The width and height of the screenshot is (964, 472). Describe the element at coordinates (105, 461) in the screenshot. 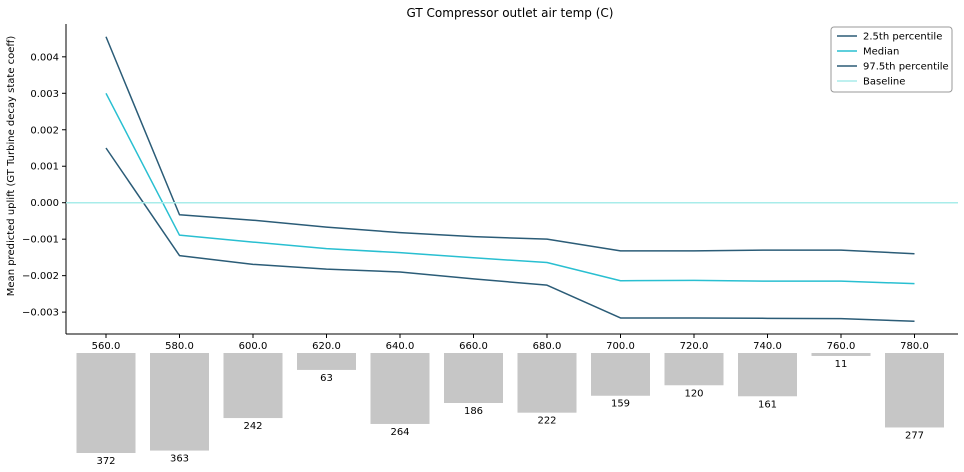

I see `count-label: 372` at that location.